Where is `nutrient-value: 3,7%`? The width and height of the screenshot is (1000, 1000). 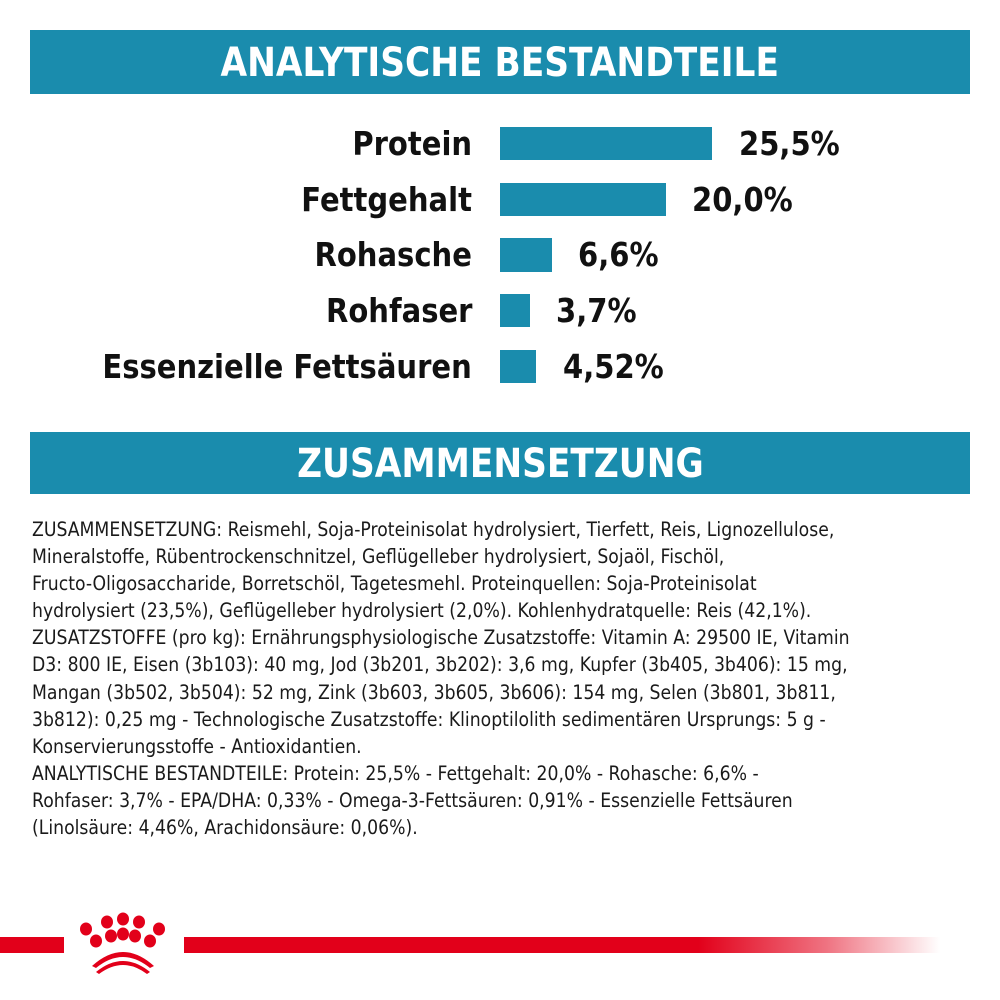 nutrient-value: 3,7% is located at coordinates (596, 310).